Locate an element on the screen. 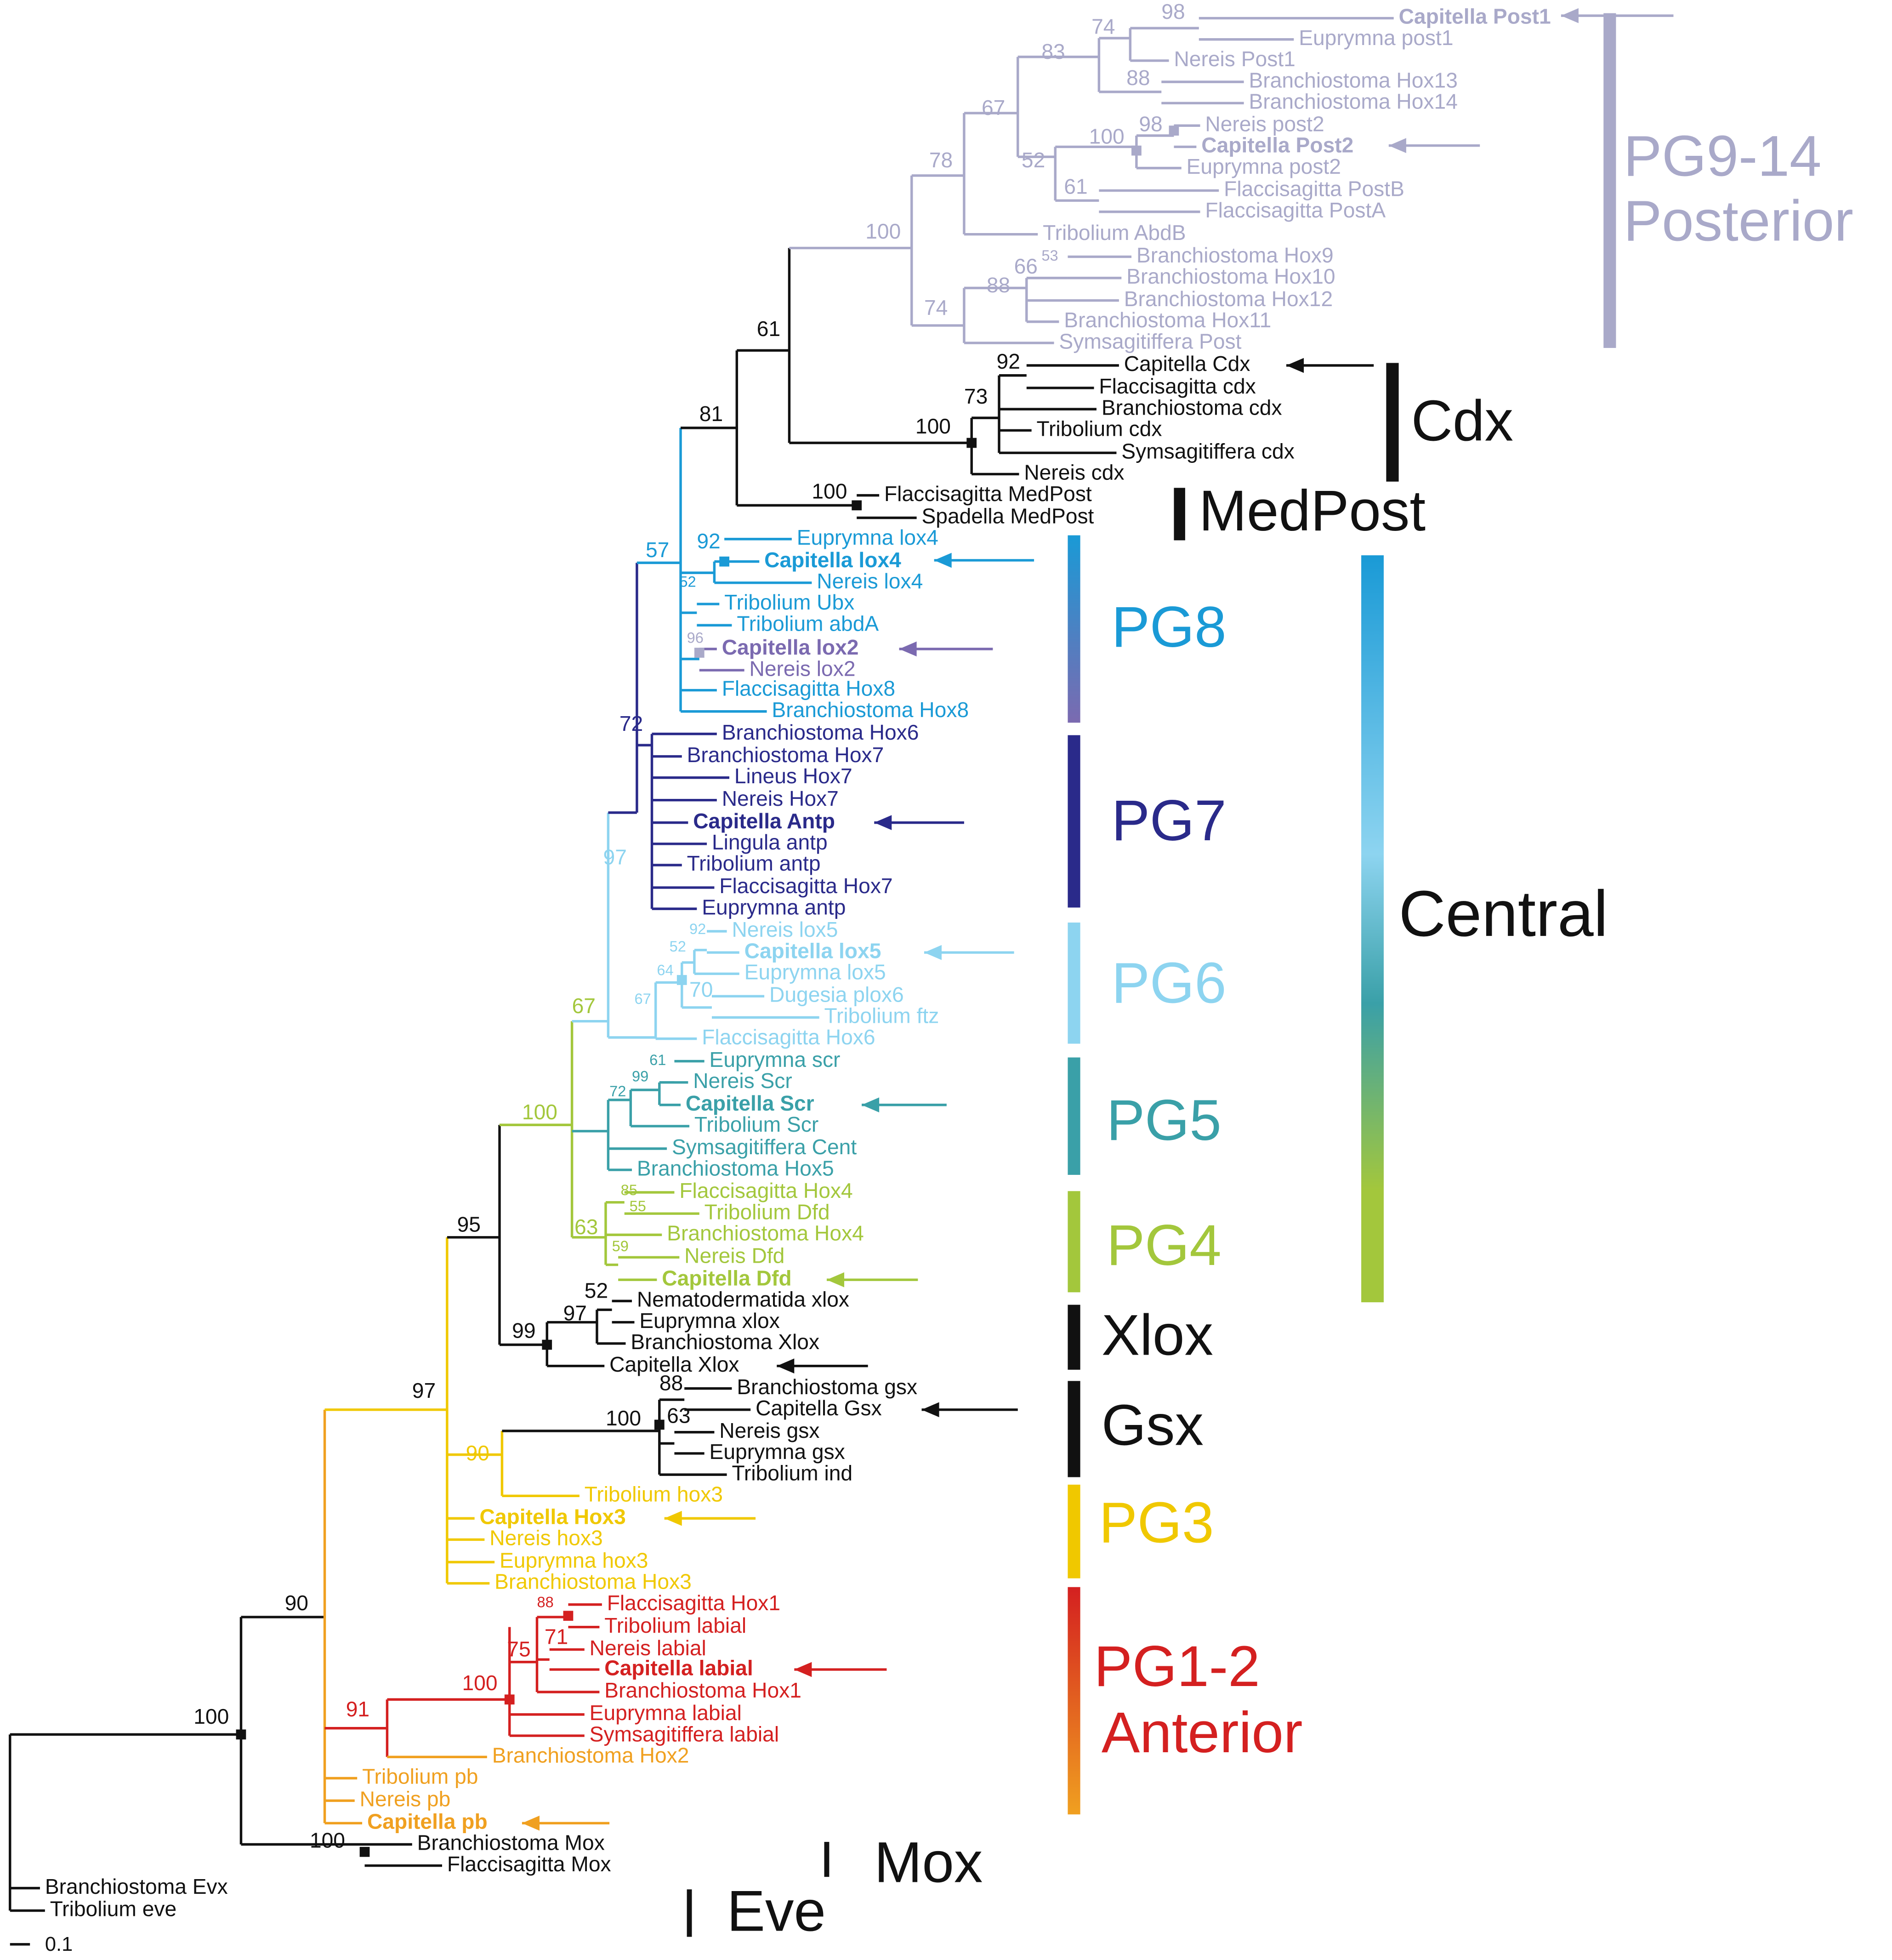 The height and width of the screenshot is (1960, 1892). leaf-label: Nereis Dfd is located at coordinates (734, 1255).